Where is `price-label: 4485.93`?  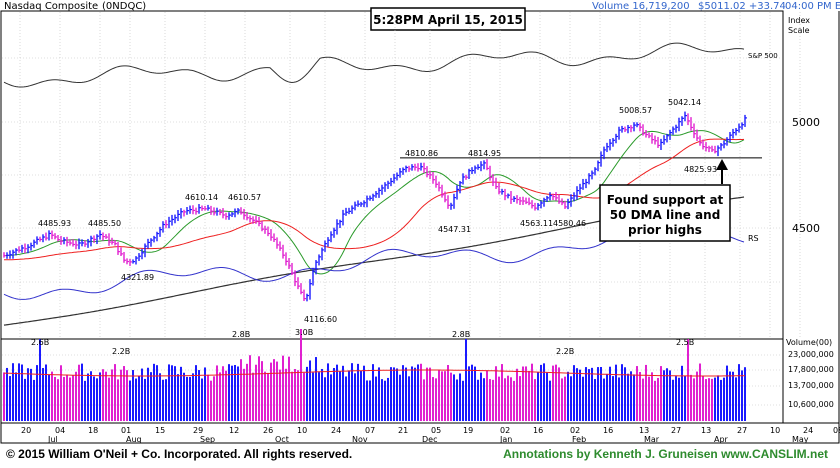 price-label: 4485.93 is located at coordinates (54, 223).